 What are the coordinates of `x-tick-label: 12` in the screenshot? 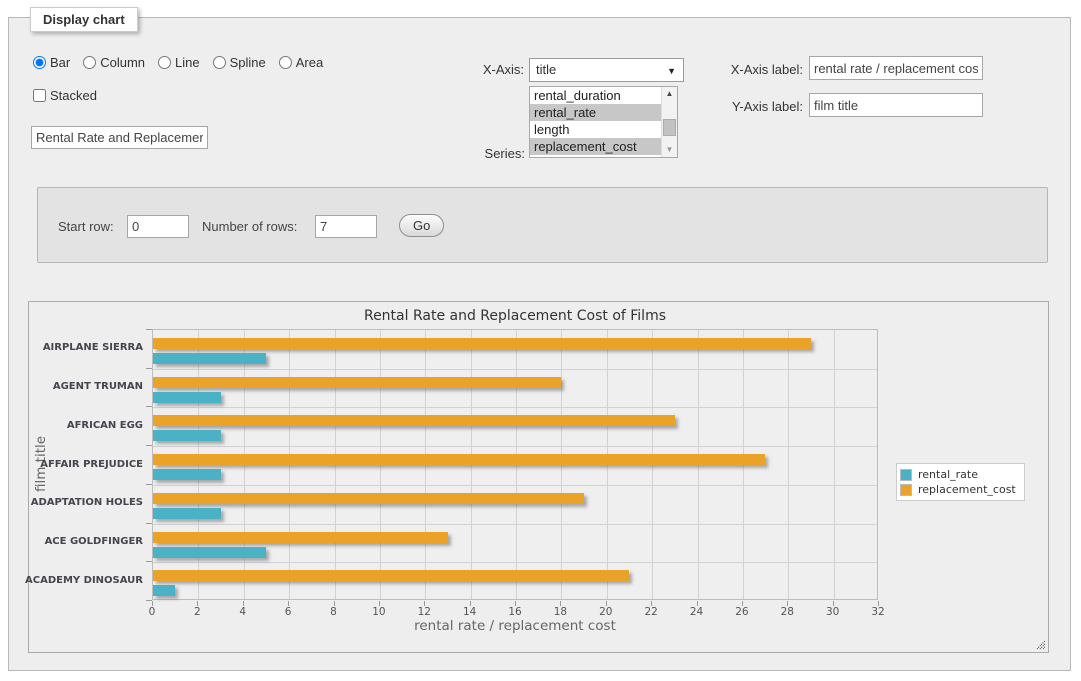 It's located at (424, 612).